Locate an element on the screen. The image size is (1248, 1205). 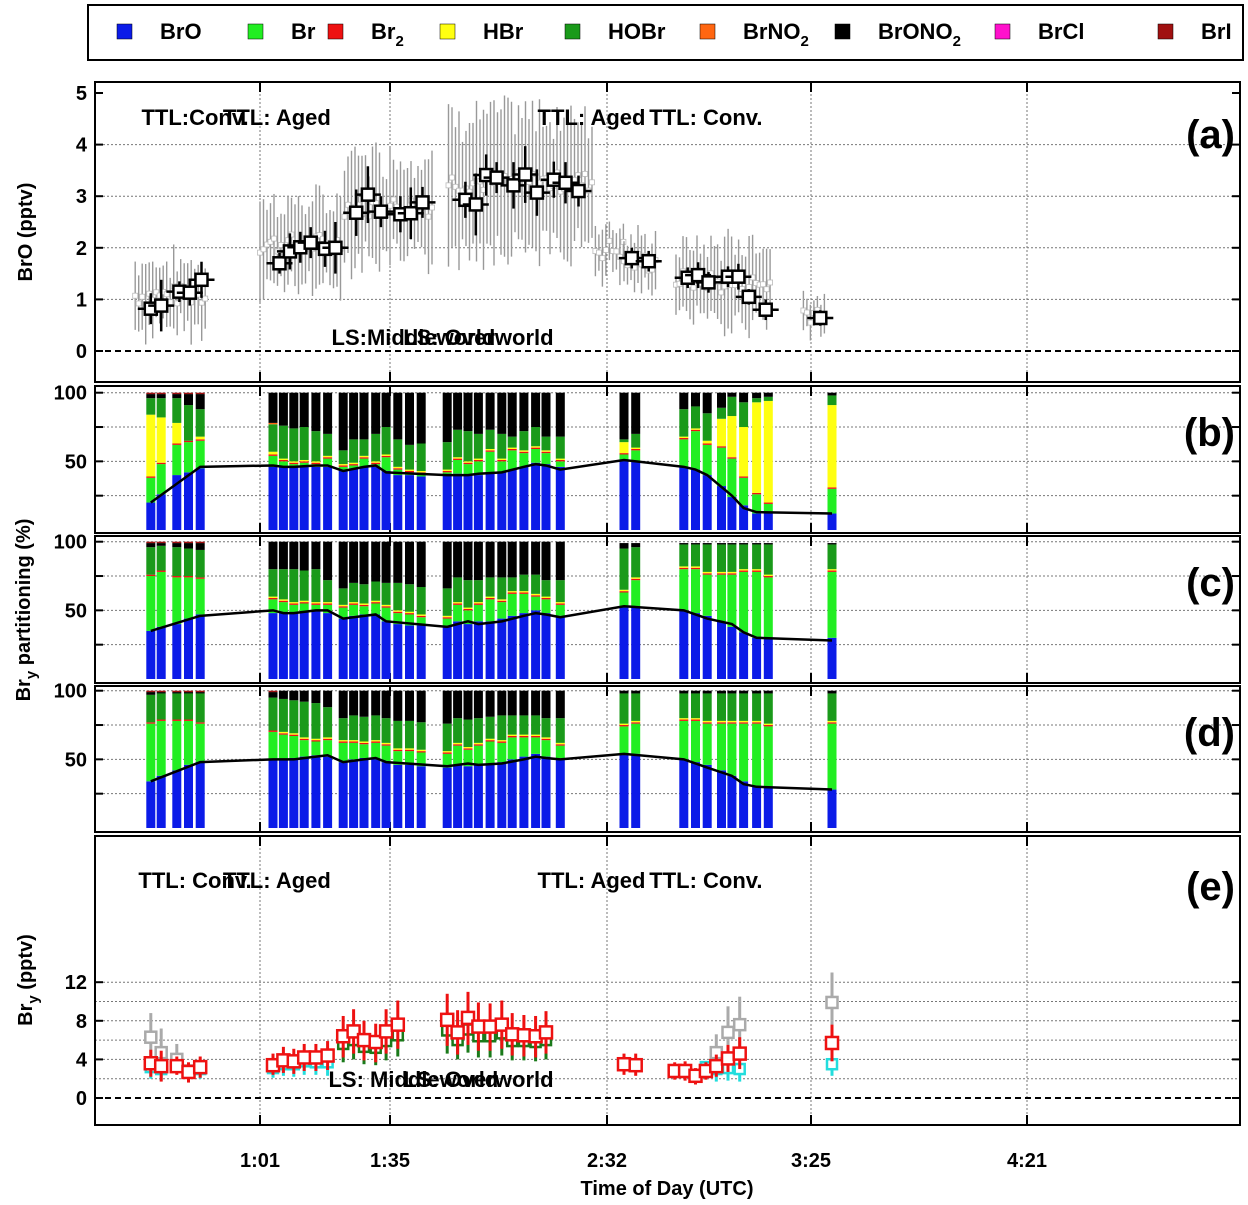
legend-swatch-br2 is located at coordinates (335, 31).